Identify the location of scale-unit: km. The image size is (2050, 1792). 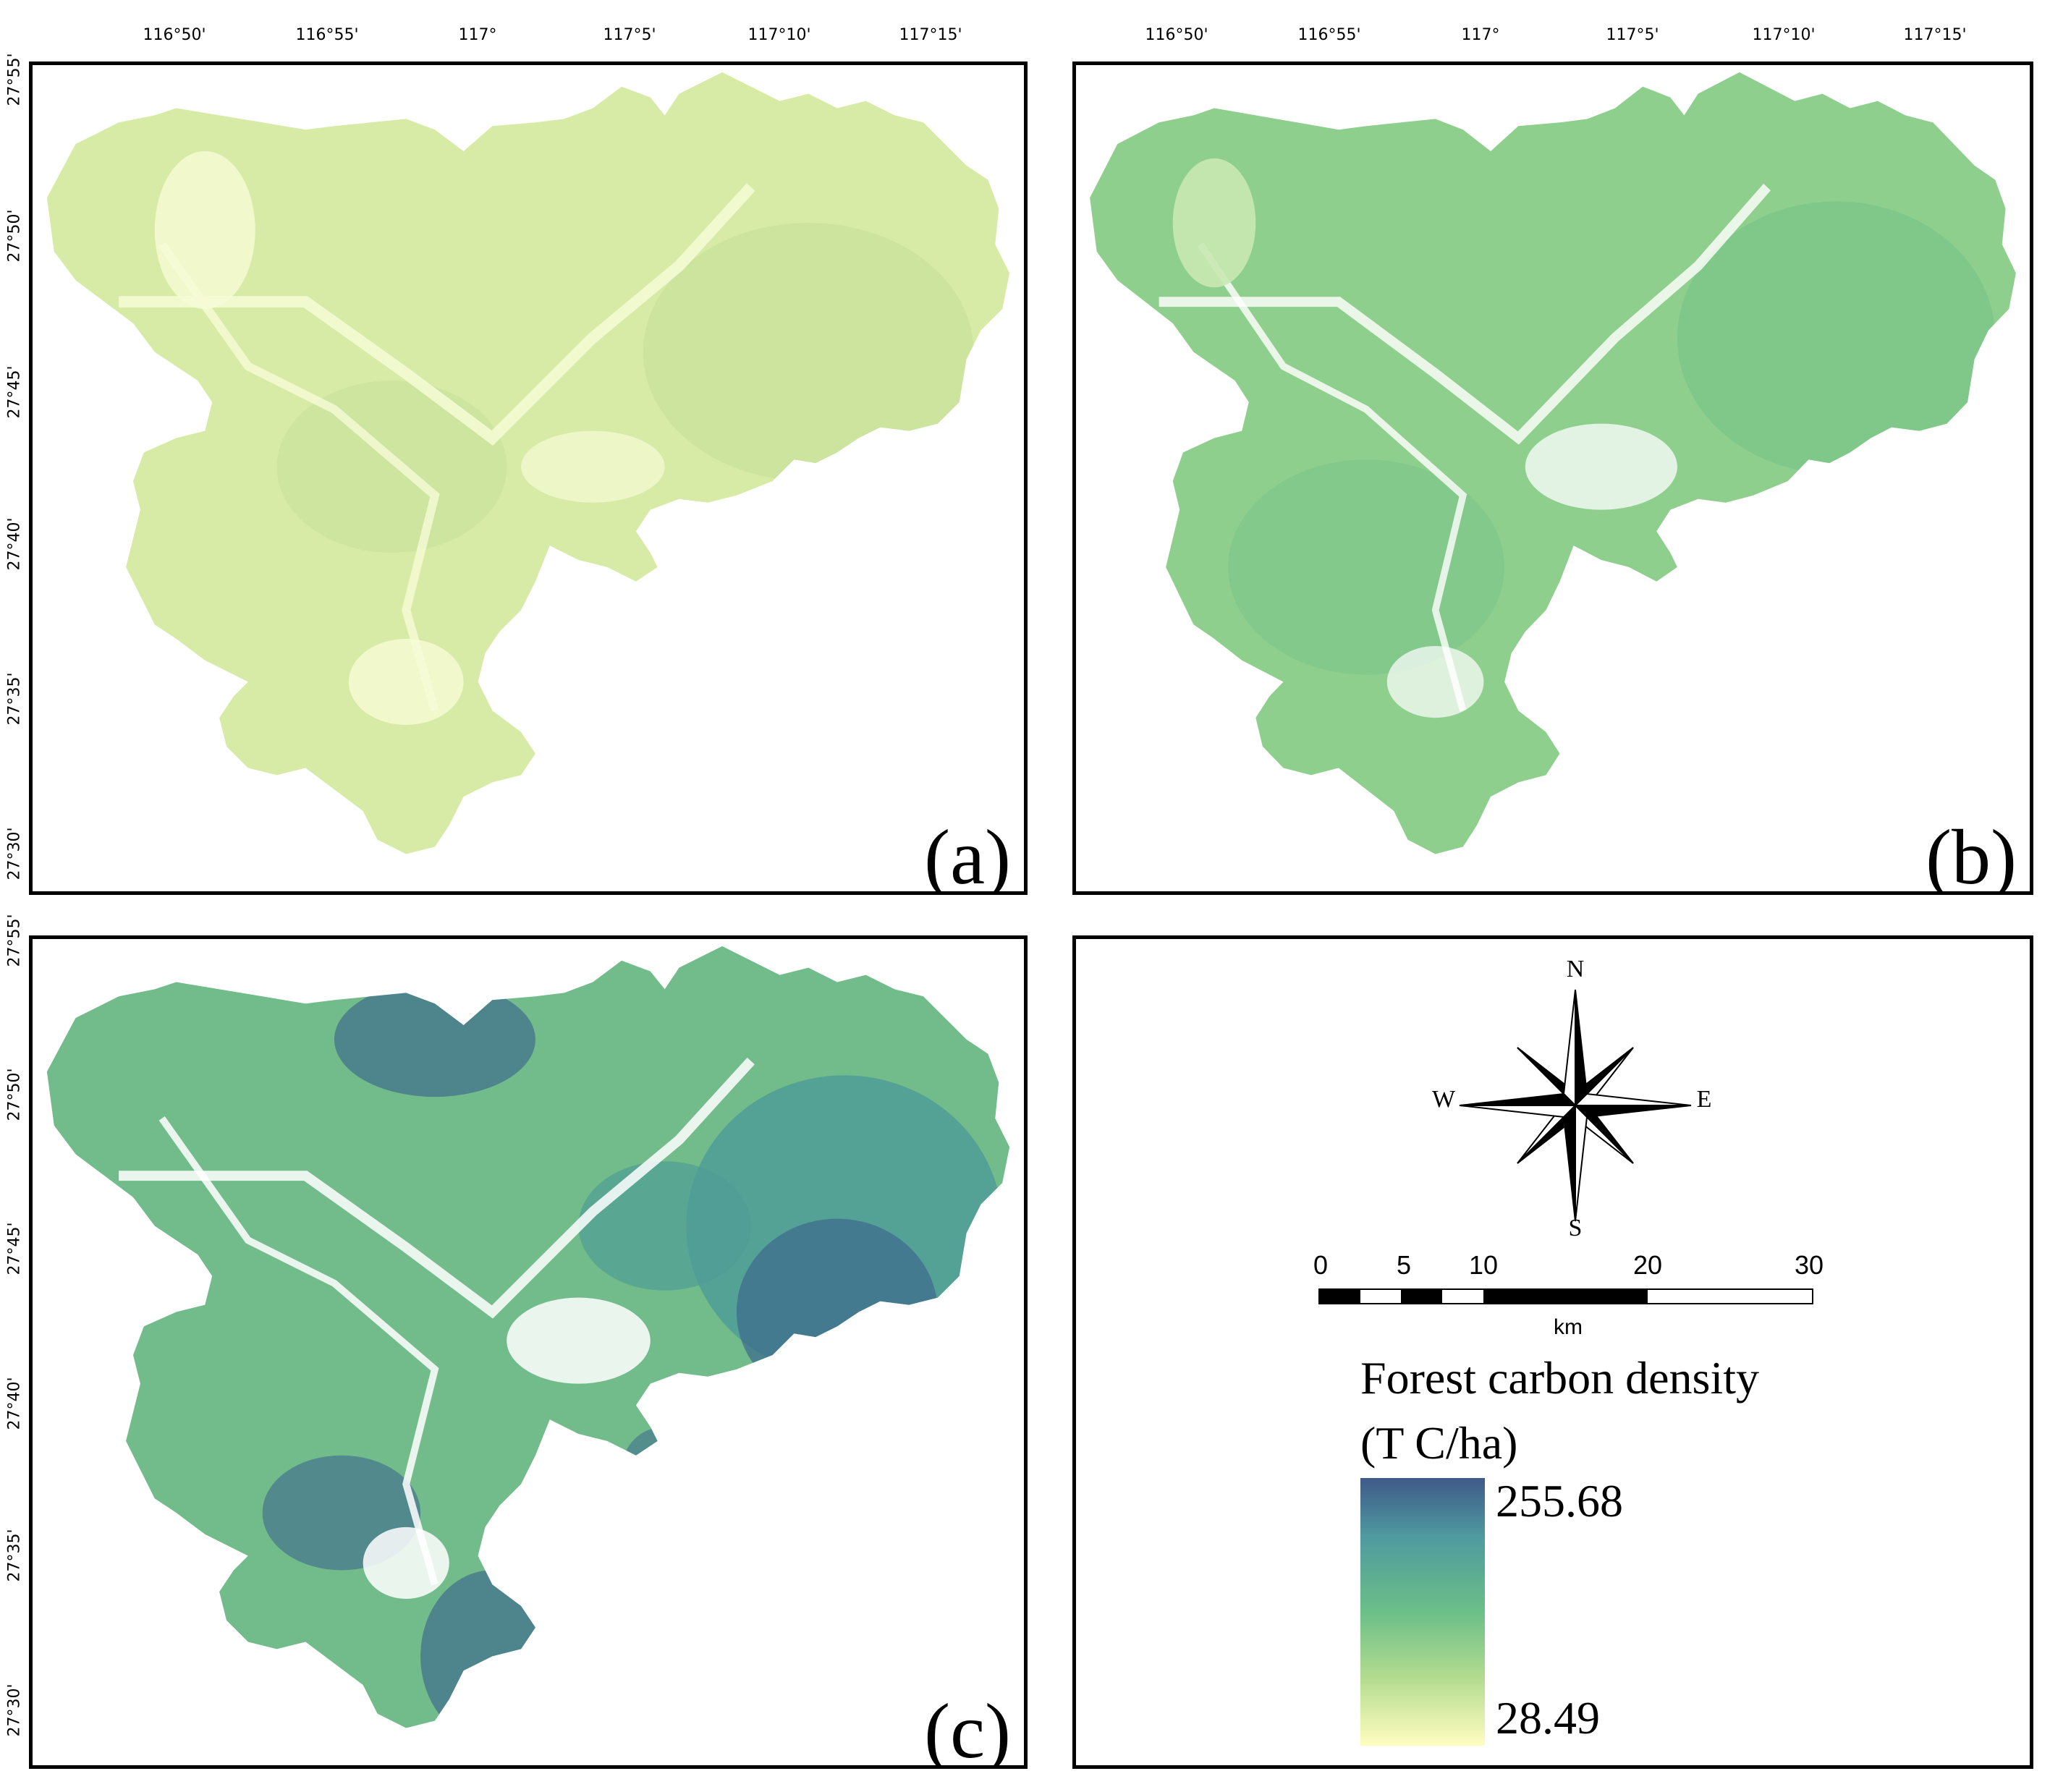
(1568, 1327).